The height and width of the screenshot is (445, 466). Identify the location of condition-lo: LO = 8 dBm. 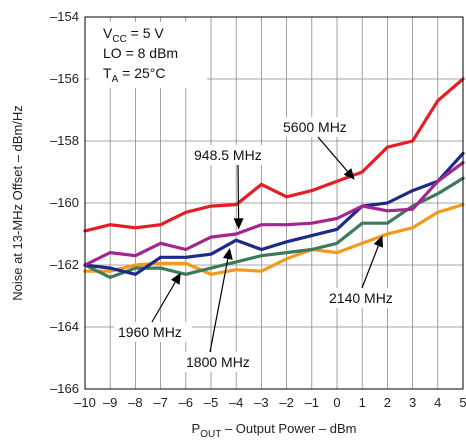
(140, 53).